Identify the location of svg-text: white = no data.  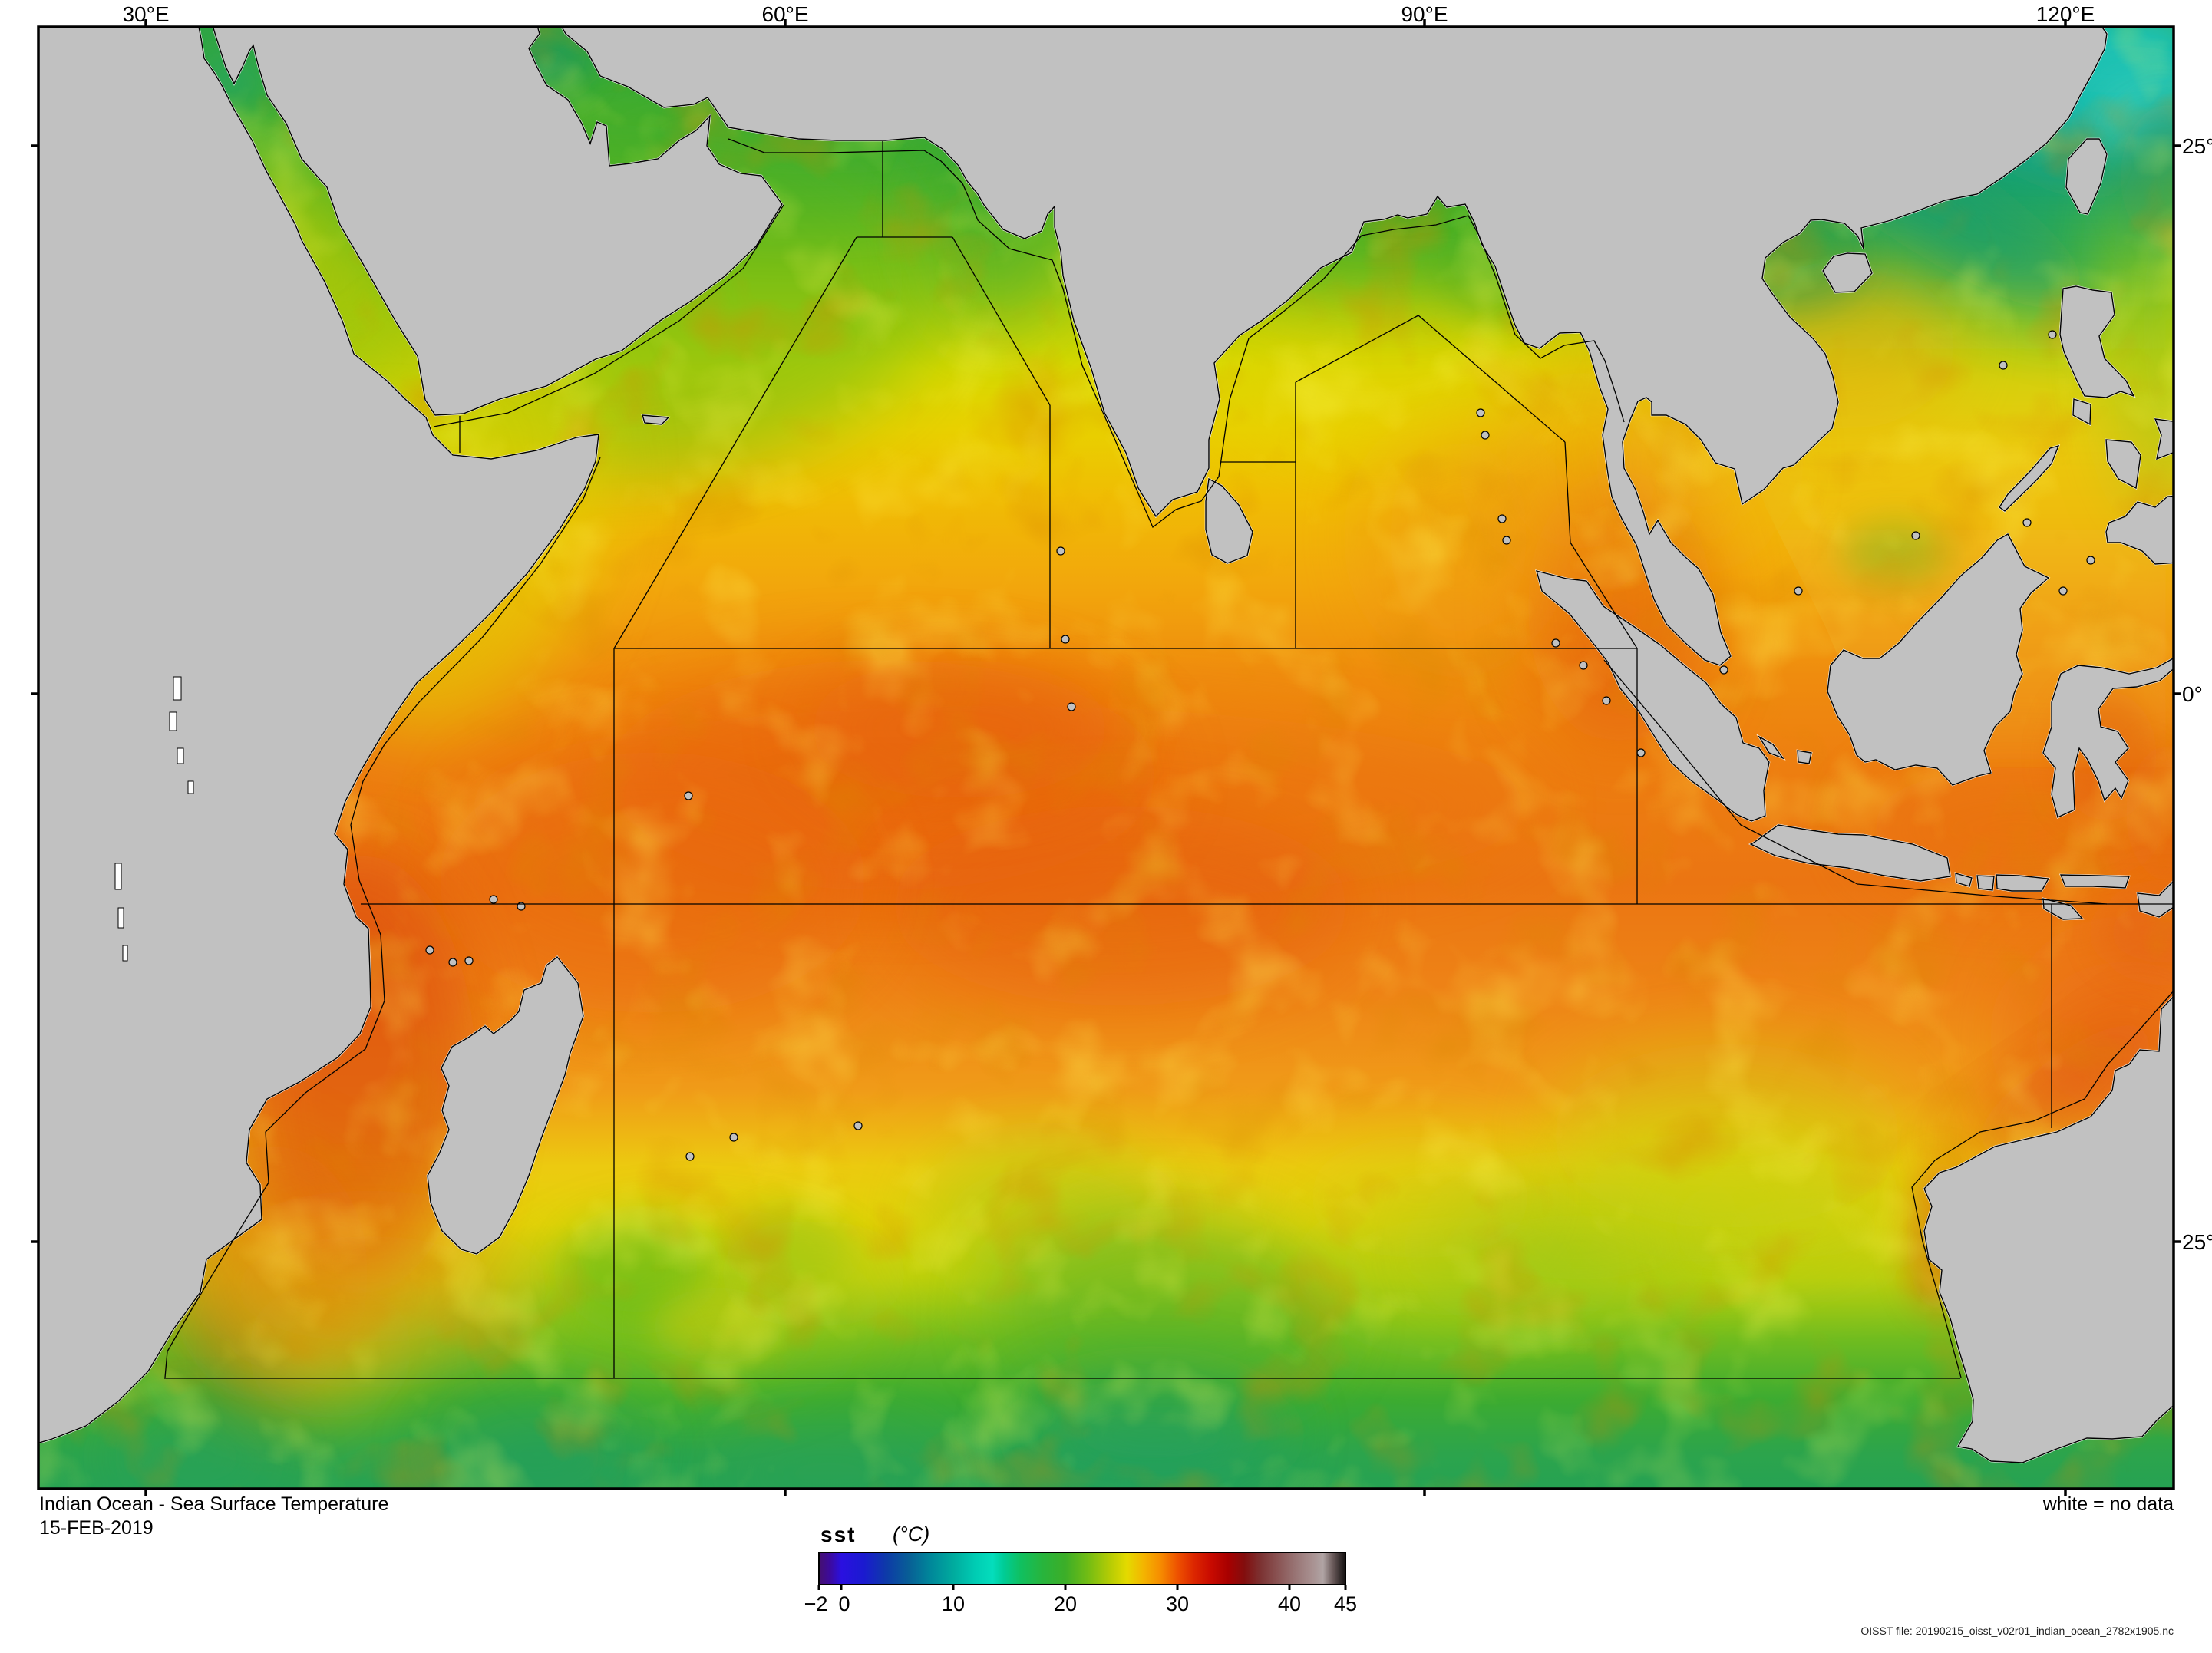
(2108, 1504).